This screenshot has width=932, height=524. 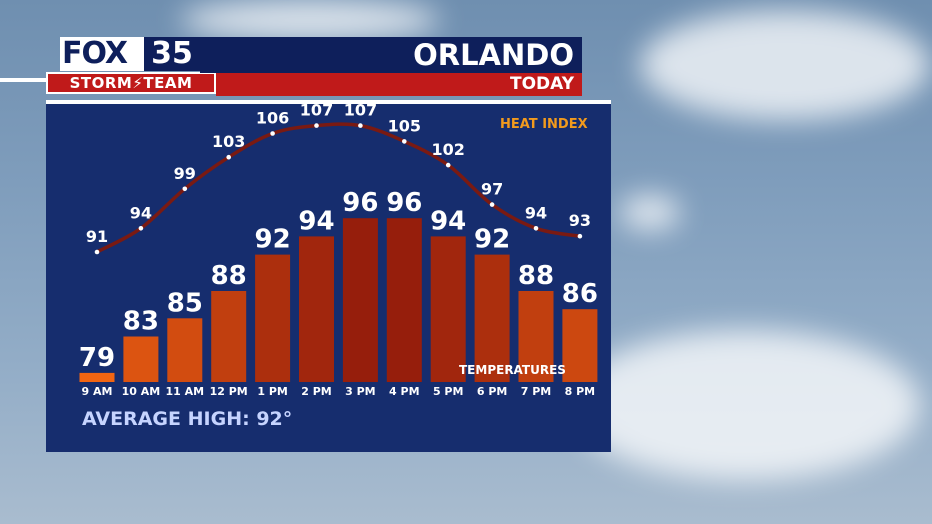 What do you see at coordinates (785, 65) in the screenshot?
I see `cloud-upper-right` at bounding box center [785, 65].